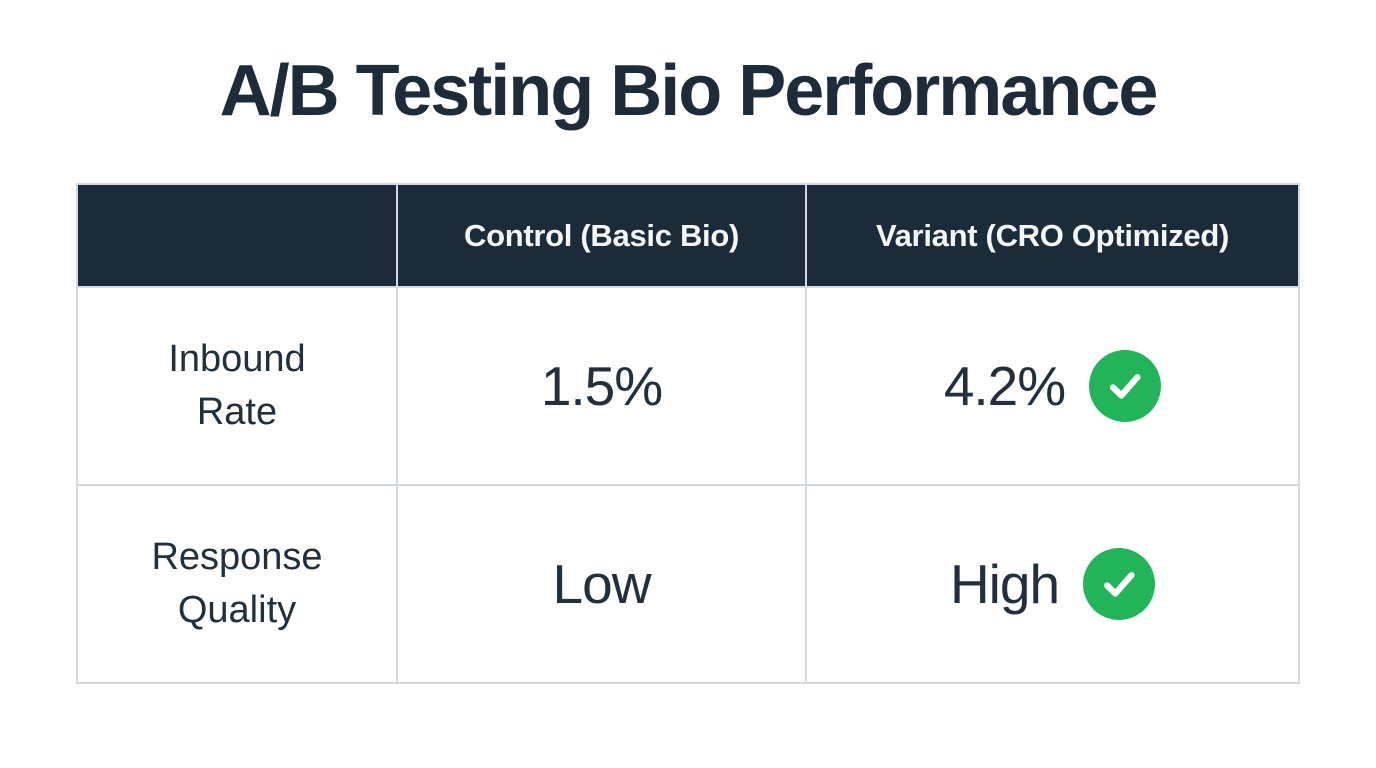  I want to click on variant-value-cell: 4.2%, so click(1052, 386).